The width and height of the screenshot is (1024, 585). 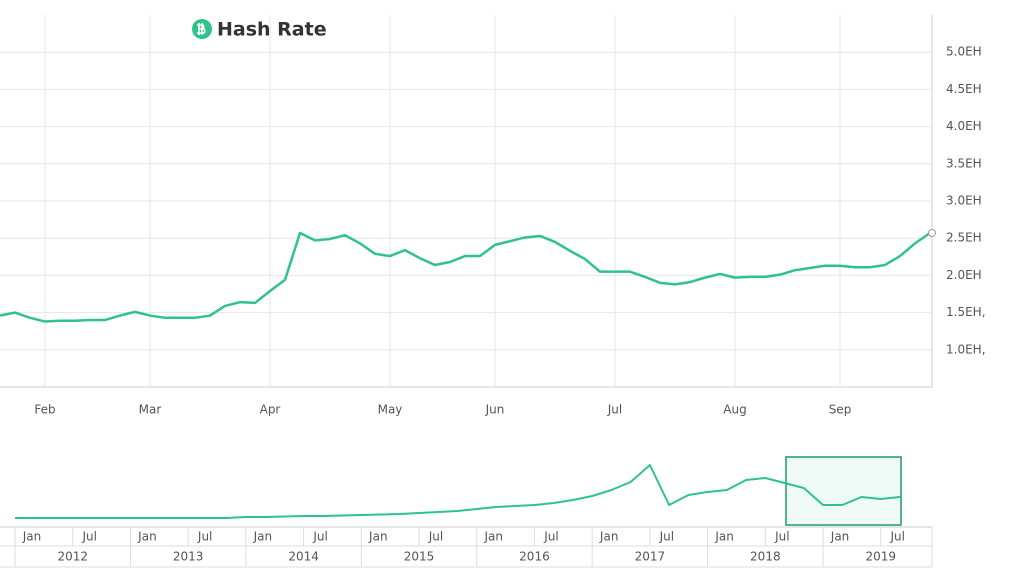 I want to click on y-tick-label: 5.0EH, so click(x=964, y=52).